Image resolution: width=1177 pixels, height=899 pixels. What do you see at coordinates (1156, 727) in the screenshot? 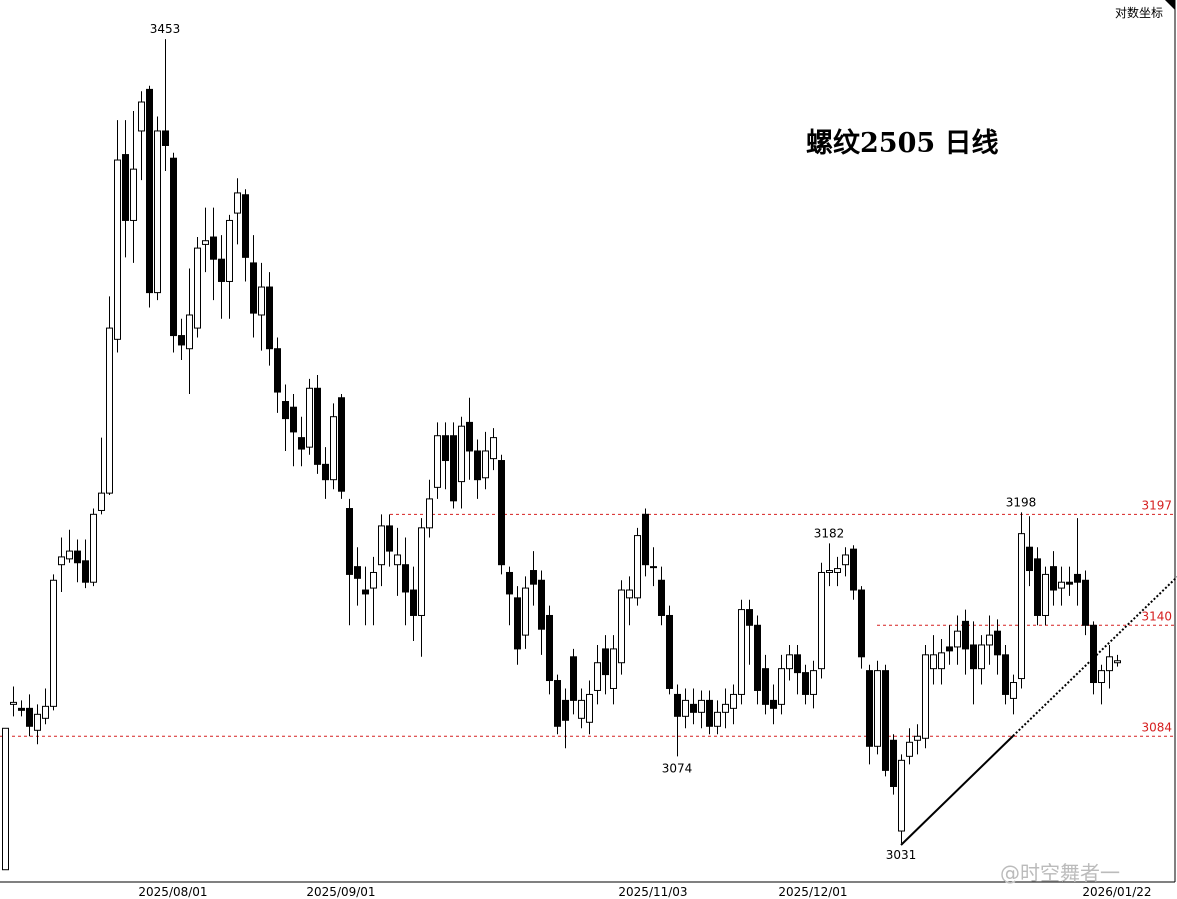
I see `level-label: 3084` at bounding box center [1156, 727].